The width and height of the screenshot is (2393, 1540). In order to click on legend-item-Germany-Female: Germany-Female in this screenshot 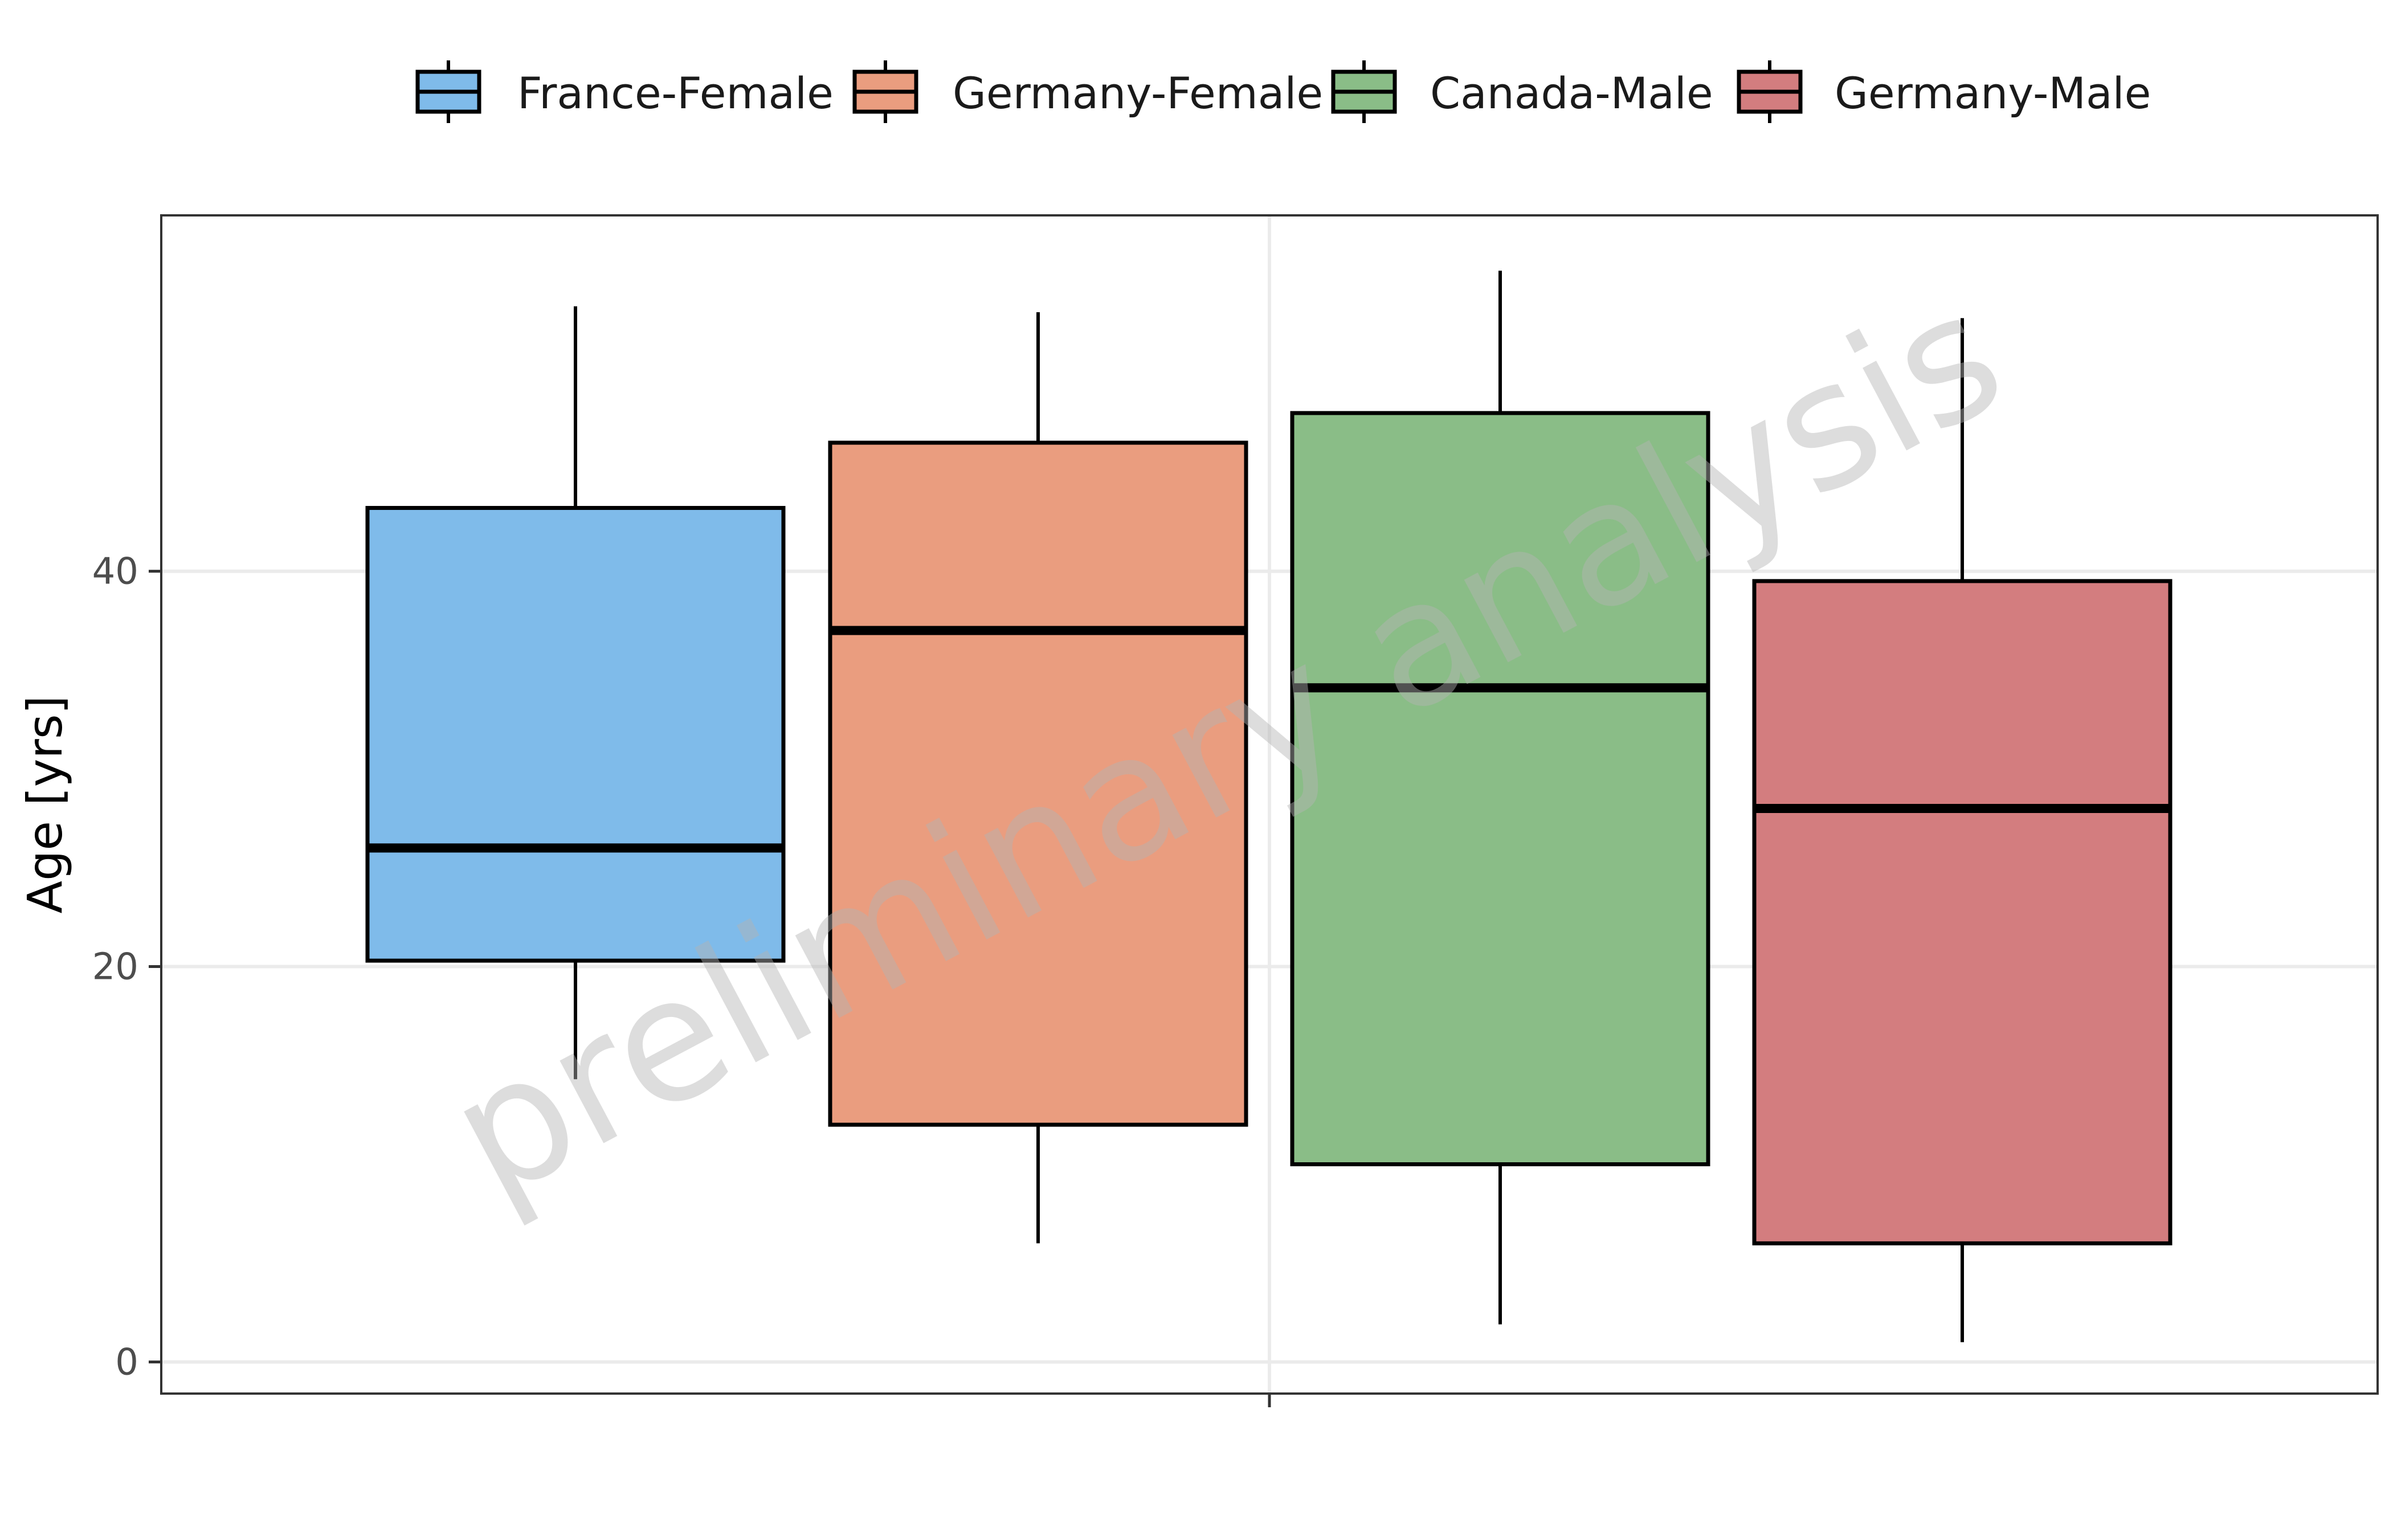, I will do `click(1087, 91)`.